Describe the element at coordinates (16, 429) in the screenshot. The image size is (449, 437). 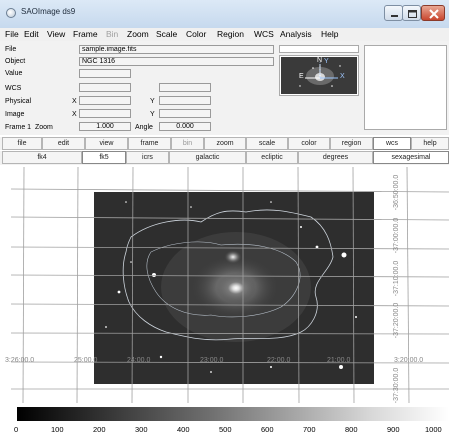
I see `colorbar-tick: 0` at that location.